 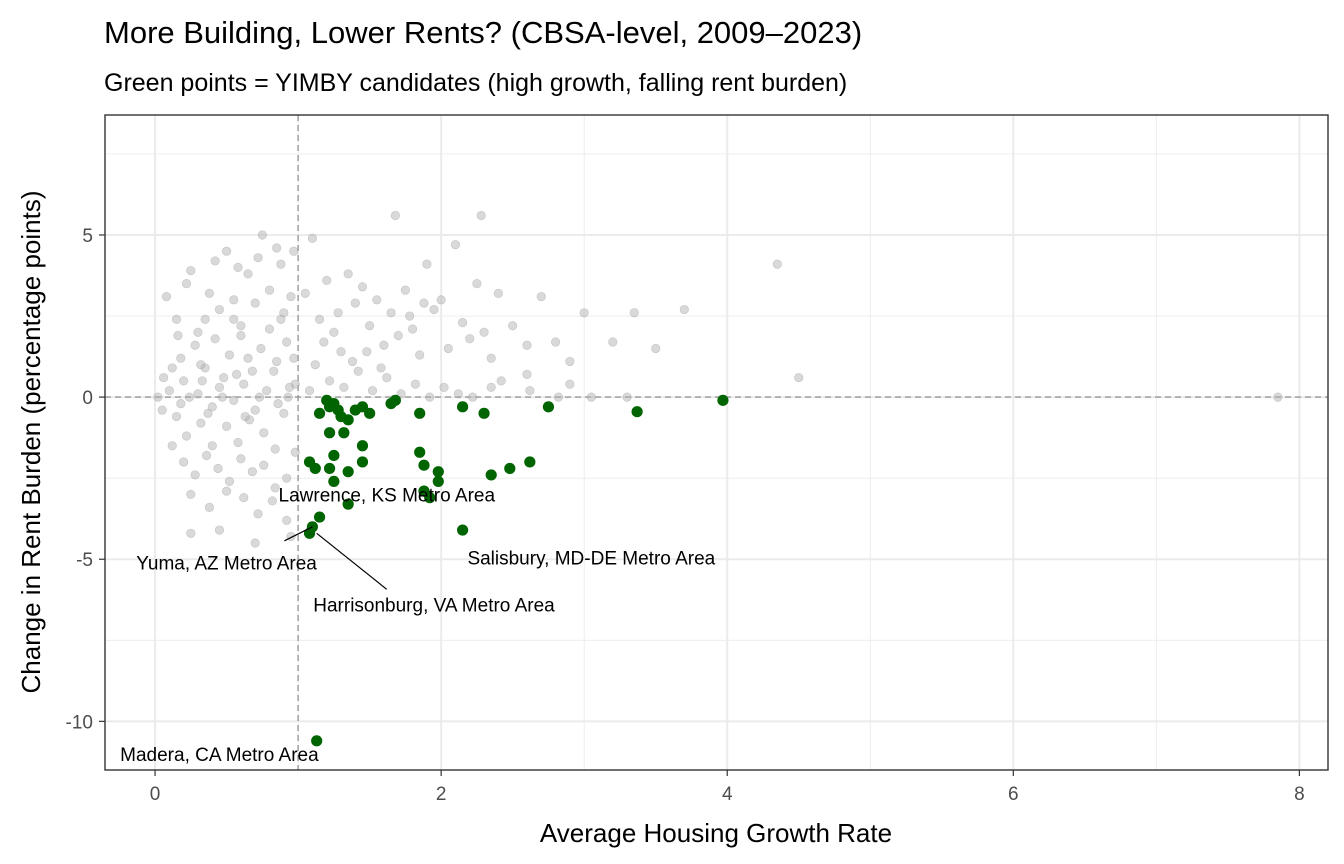 What do you see at coordinates (727, 794) in the screenshot?
I see `x-tick-label: 4` at bounding box center [727, 794].